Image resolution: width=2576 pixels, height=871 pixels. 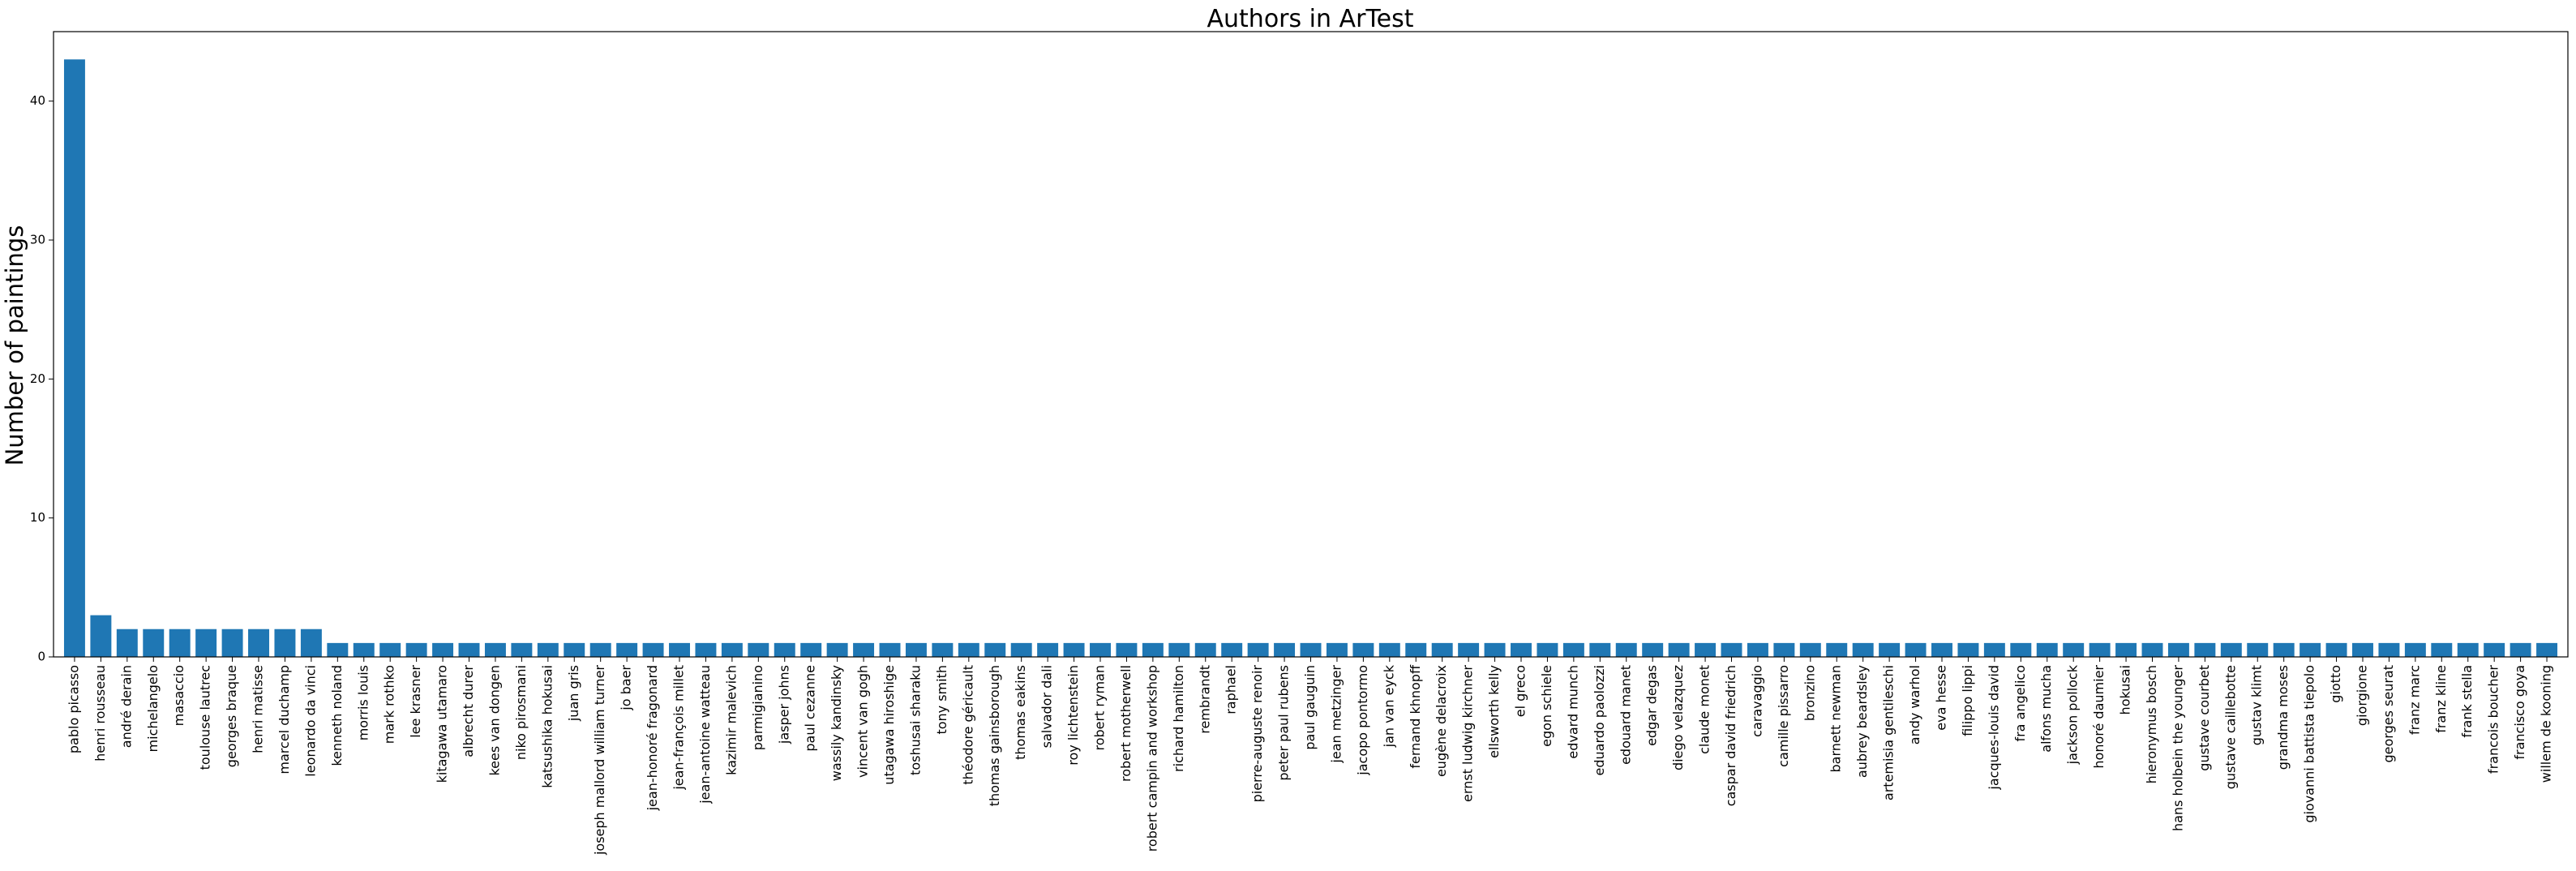 I want to click on x-tick-label: tony smith, so click(x=941, y=700).